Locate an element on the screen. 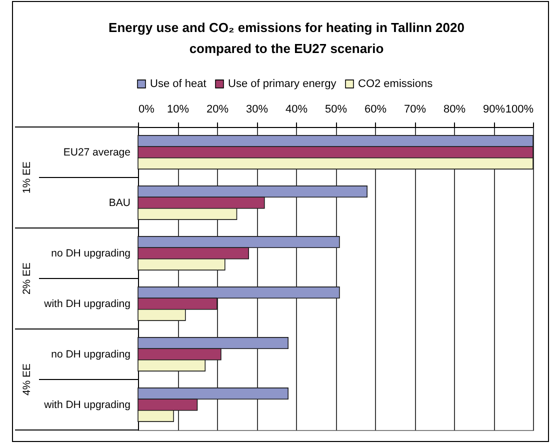  text: 1% EE is located at coordinates (27, 177).